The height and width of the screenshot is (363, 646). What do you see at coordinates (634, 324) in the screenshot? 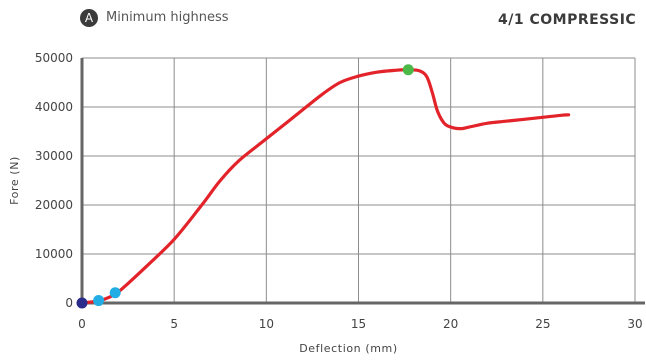
I see `x-tick-label-6: 30` at bounding box center [634, 324].